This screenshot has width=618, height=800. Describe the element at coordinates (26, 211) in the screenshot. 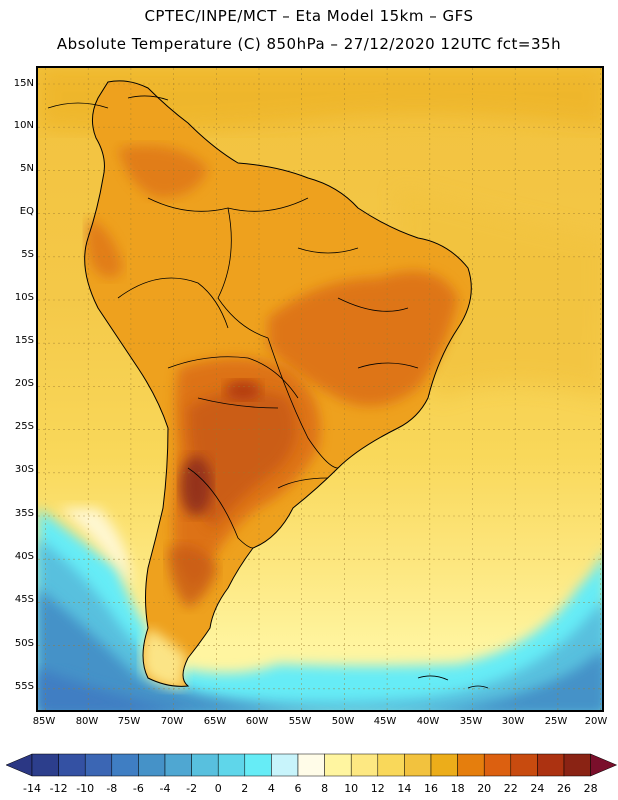

I see `lat-label: EQ` at that location.